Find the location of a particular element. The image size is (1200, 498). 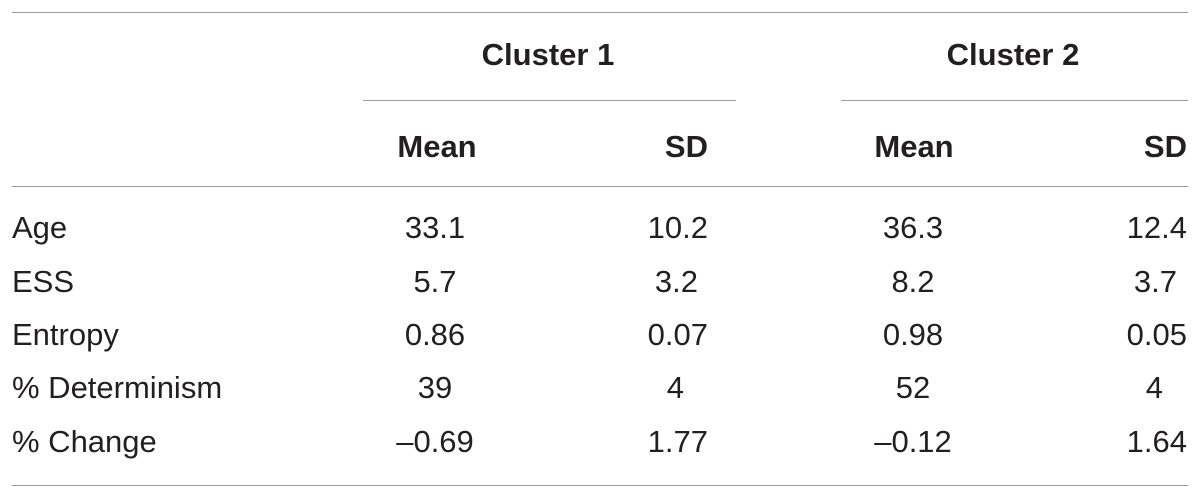

subheader-cluster-2-sd: SD is located at coordinates (1165, 146).